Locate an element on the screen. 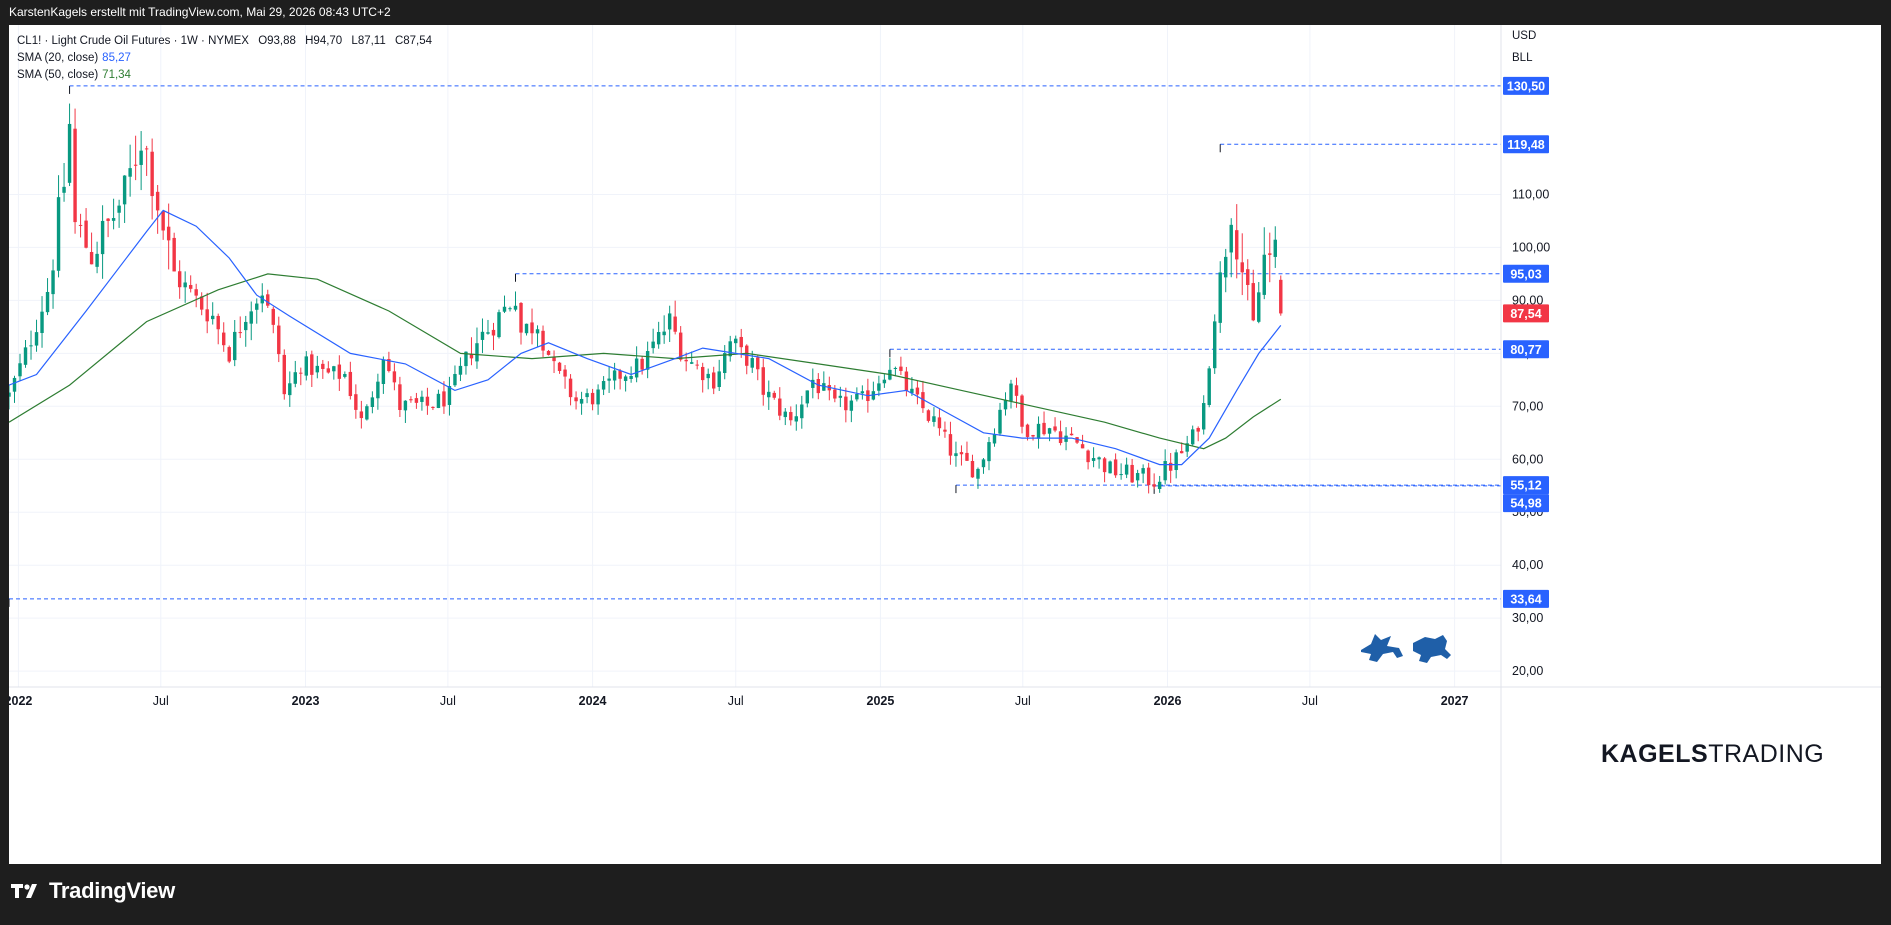 This screenshot has height=925, width=1891. x-tick-label: 2024 is located at coordinates (593, 701).